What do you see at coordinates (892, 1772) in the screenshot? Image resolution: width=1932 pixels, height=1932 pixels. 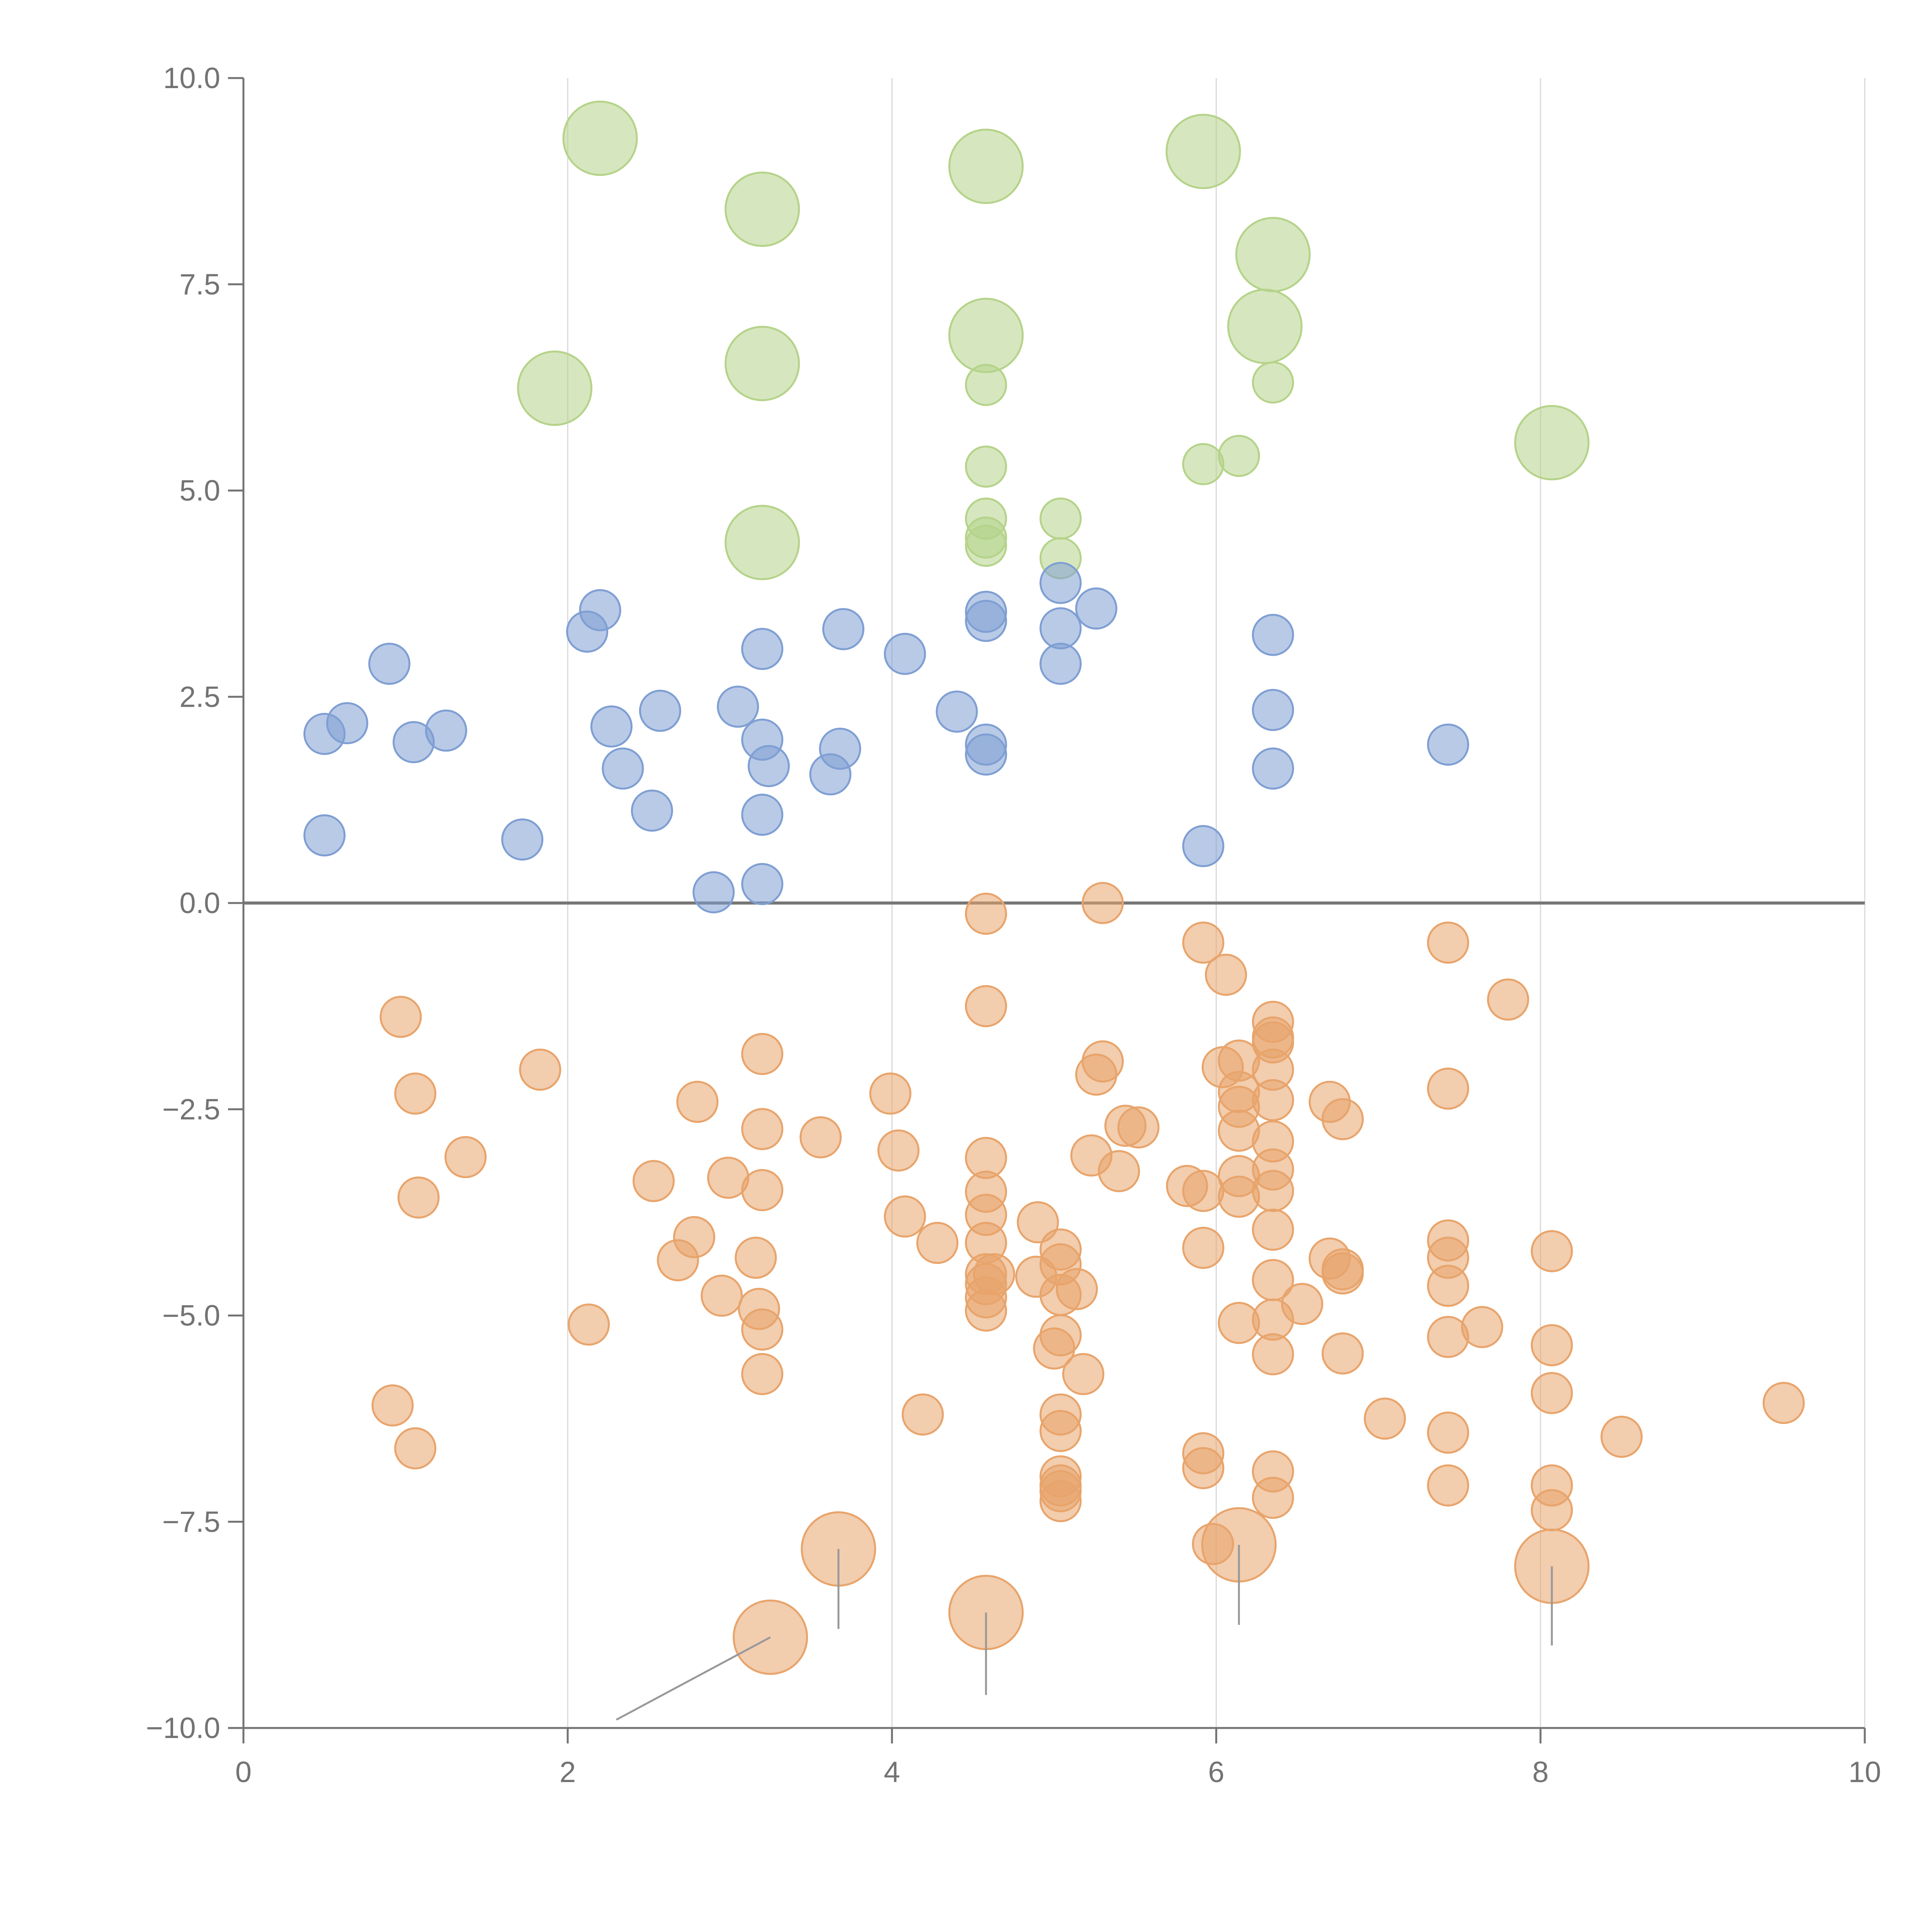 I see `x-tick-label: 4` at bounding box center [892, 1772].